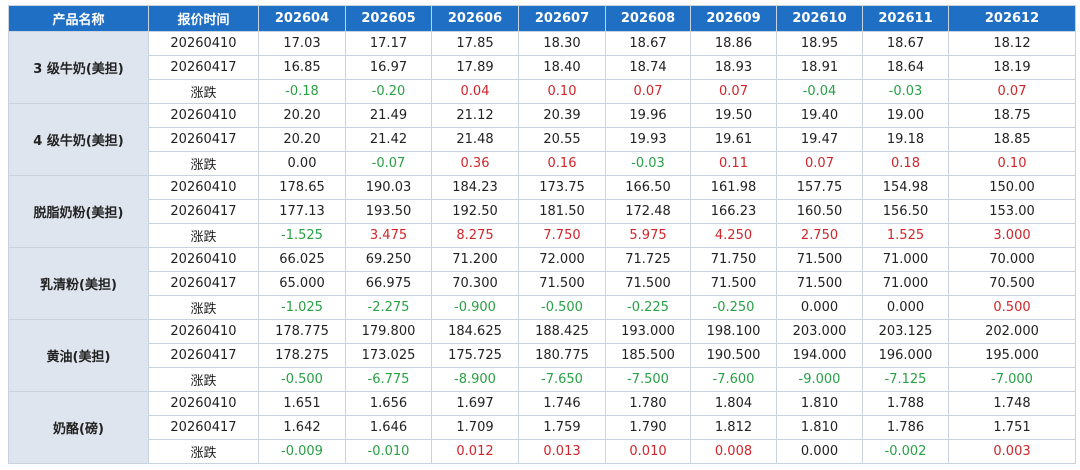  What do you see at coordinates (733, 331) in the screenshot?
I see `price-cell: 198.100` at bounding box center [733, 331].